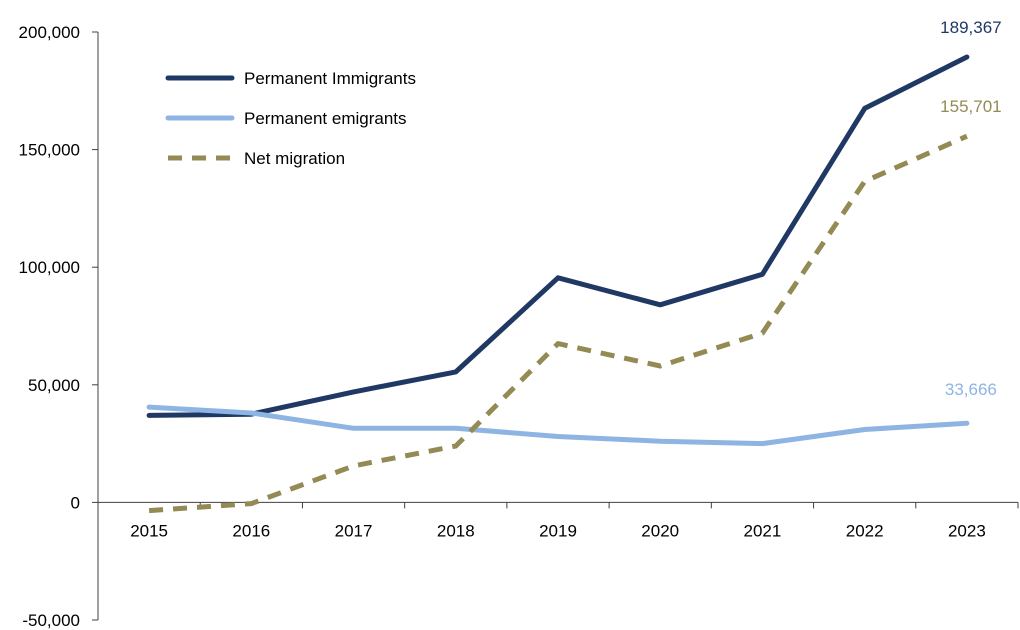  I want to click on legend-item: Permanent emigrants, so click(286, 118).